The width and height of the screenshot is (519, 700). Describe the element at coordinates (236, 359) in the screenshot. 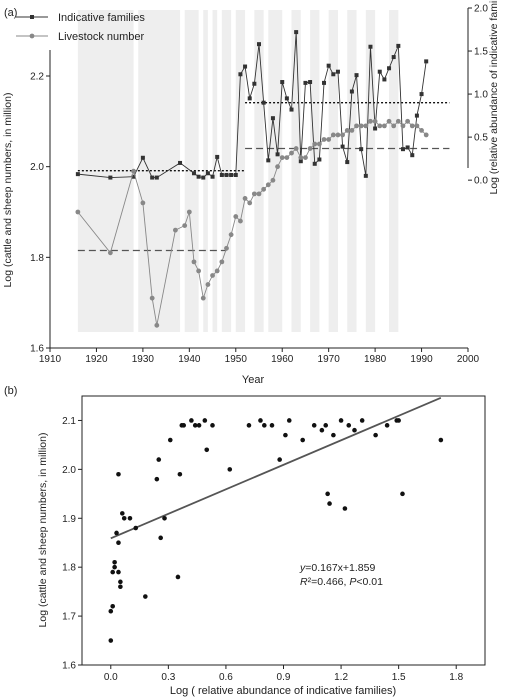

I see `x-tick-label: 1950` at that location.